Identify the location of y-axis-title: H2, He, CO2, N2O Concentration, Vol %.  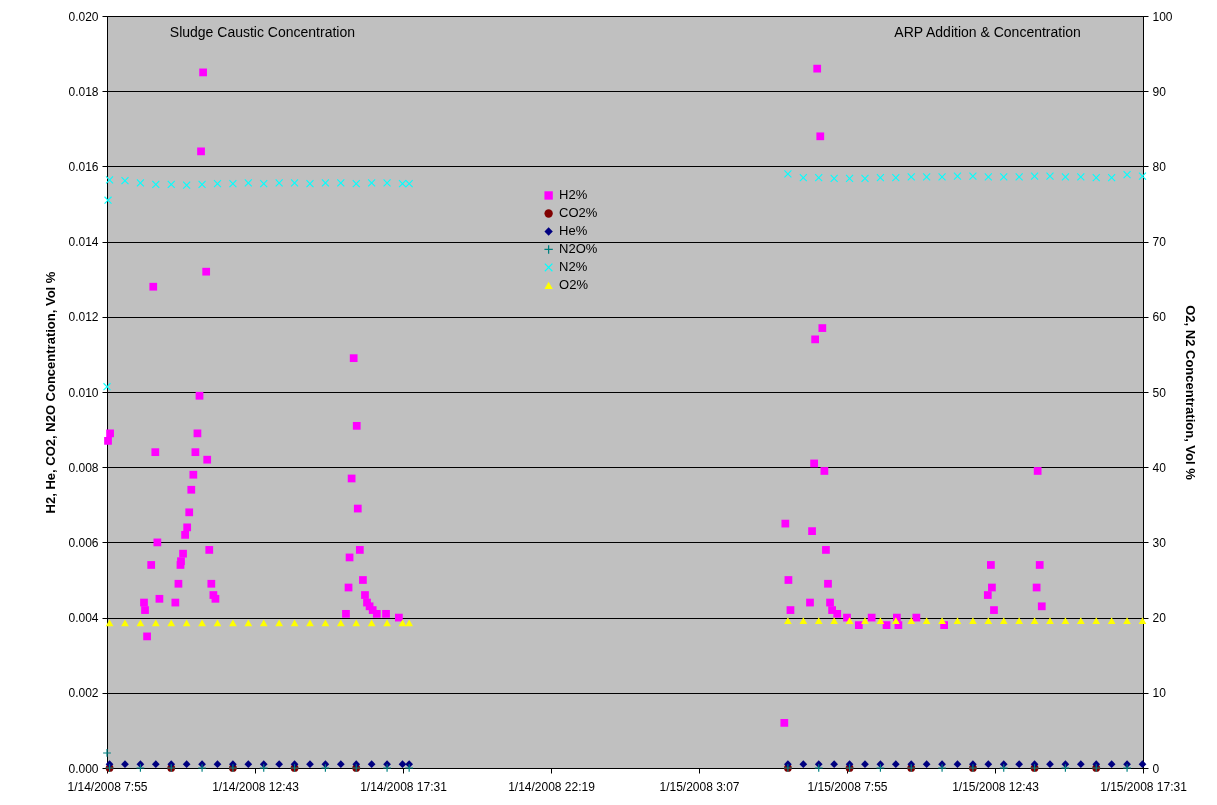
(51, 392).